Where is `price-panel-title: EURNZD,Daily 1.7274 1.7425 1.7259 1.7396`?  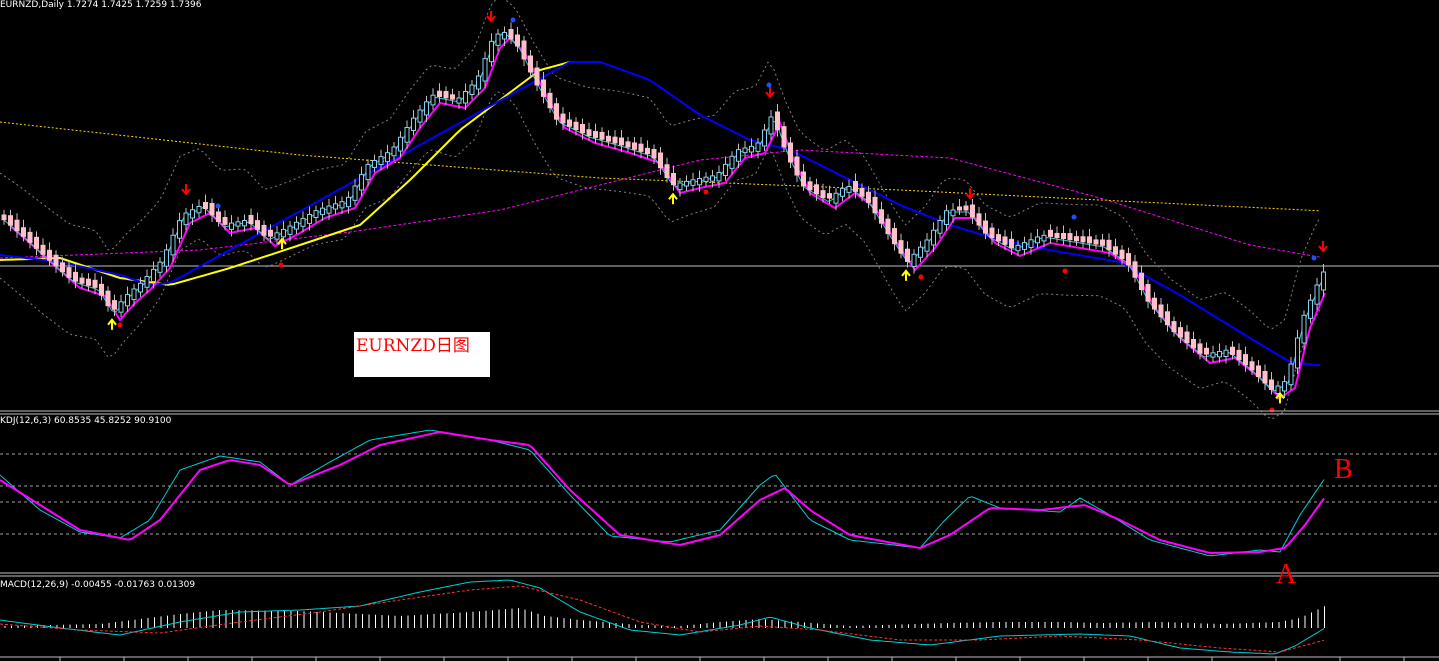 price-panel-title: EURNZD,Daily 1.7274 1.7425 1.7259 1.7396 is located at coordinates (100, 5).